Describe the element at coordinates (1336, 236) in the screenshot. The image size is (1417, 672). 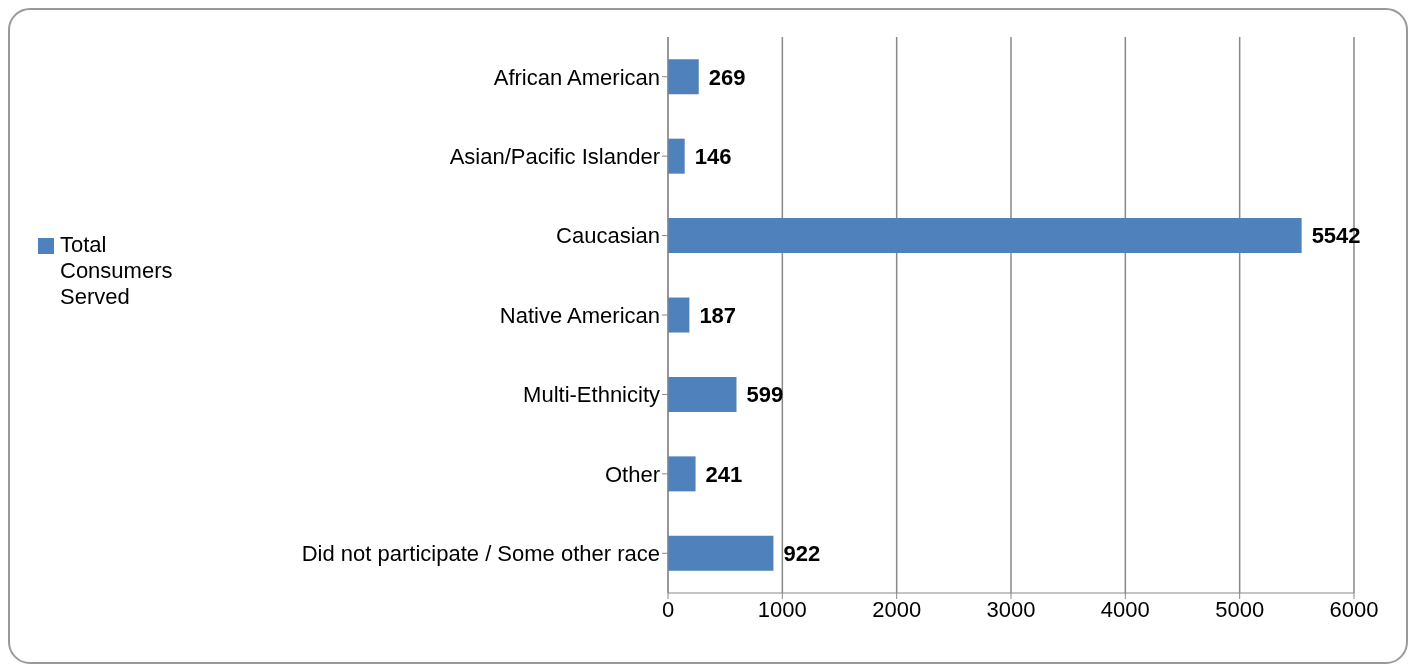
I see `data-label: 5542` at that location.